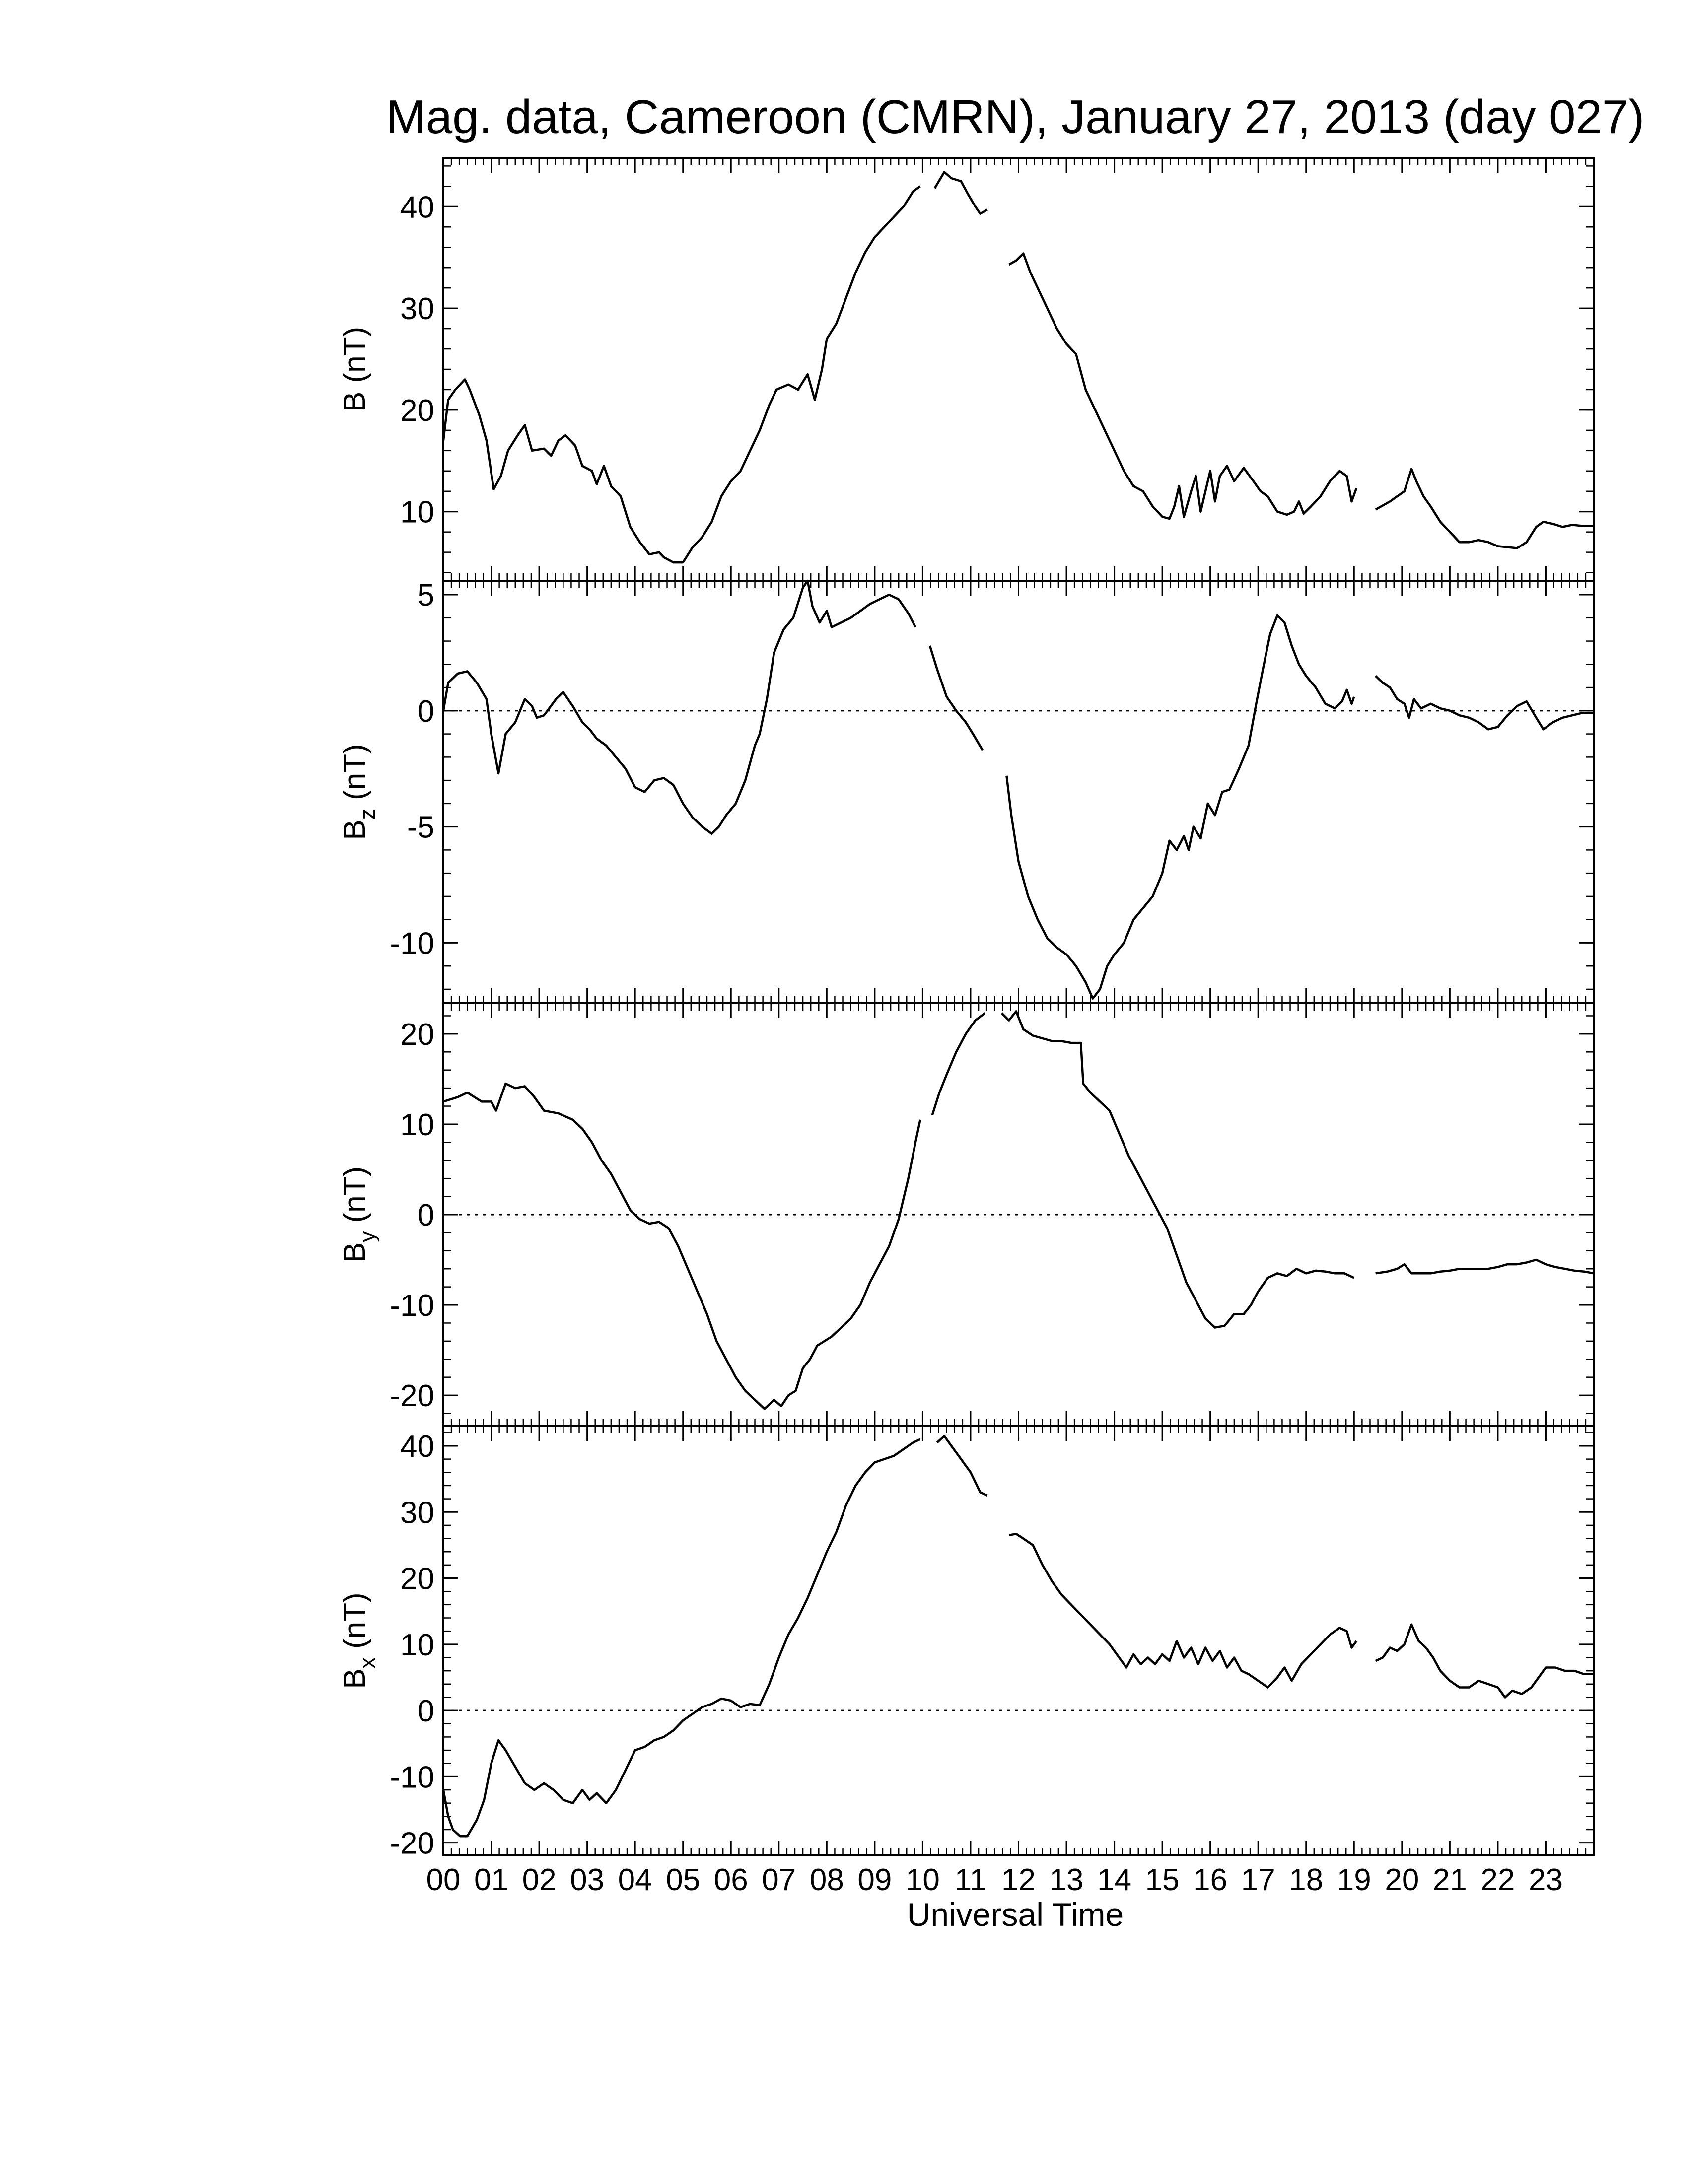 Image resolution: width=1688 pixels, height=2184 pixels. I want to click on x-tick-label: 17, so click(1258, 1880).